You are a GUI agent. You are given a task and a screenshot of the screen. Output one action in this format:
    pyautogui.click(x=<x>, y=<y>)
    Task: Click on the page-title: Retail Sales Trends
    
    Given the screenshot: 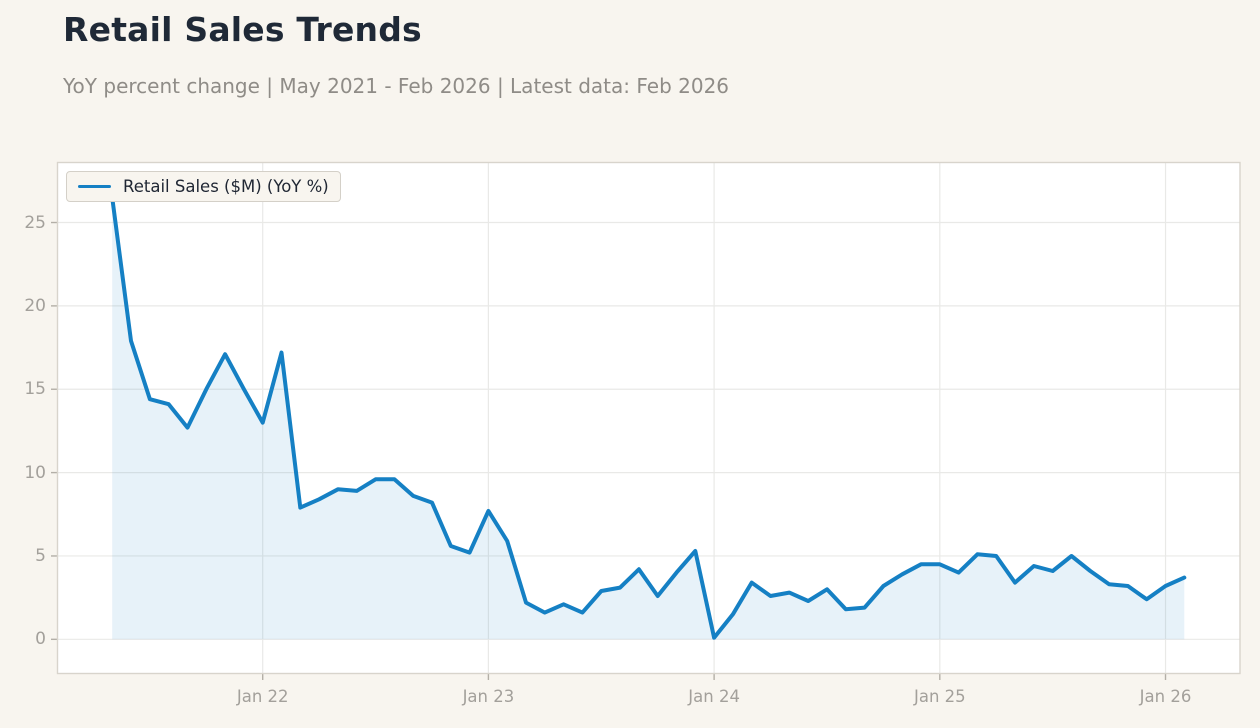 What is the action you would take?
    pyautogui.click(x=242, y=29)
    